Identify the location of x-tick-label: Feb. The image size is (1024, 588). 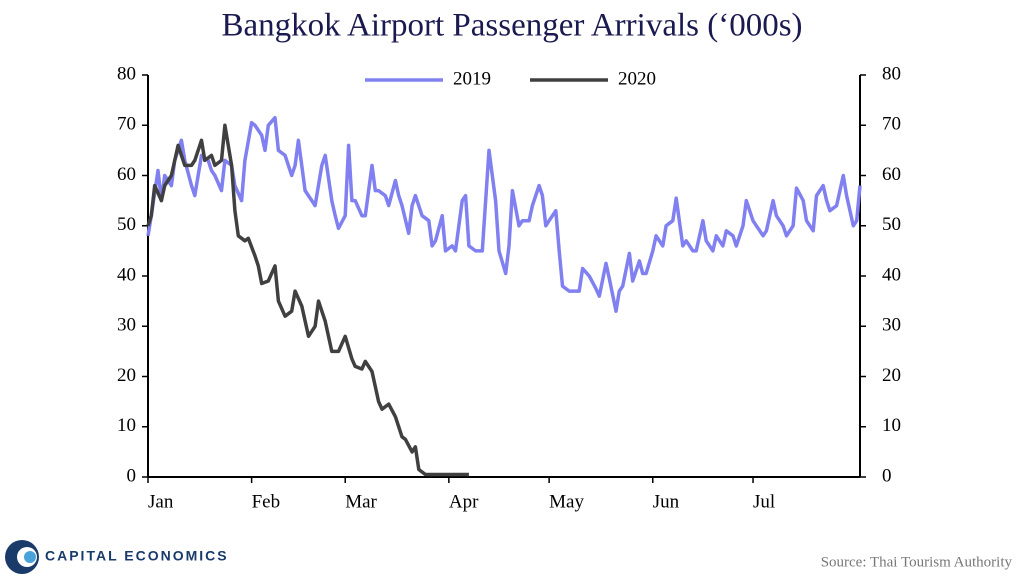
(266, 501).